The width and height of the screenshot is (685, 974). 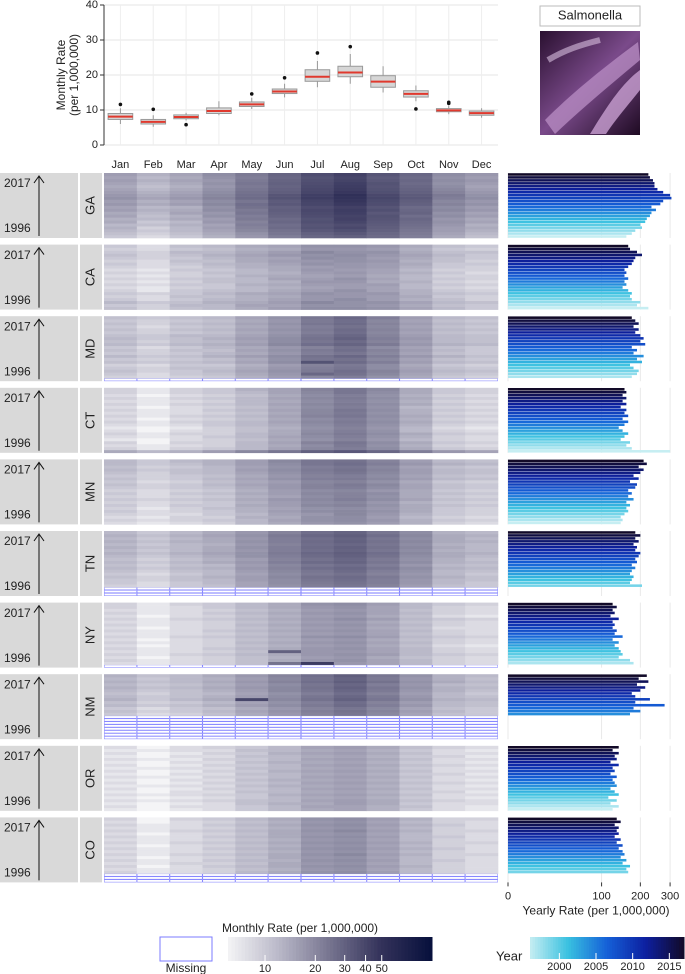 What do you see at coordinates (640, 896) in the screenshot?
I see `x-tick-label: 200` at bounding box center [640, 896].